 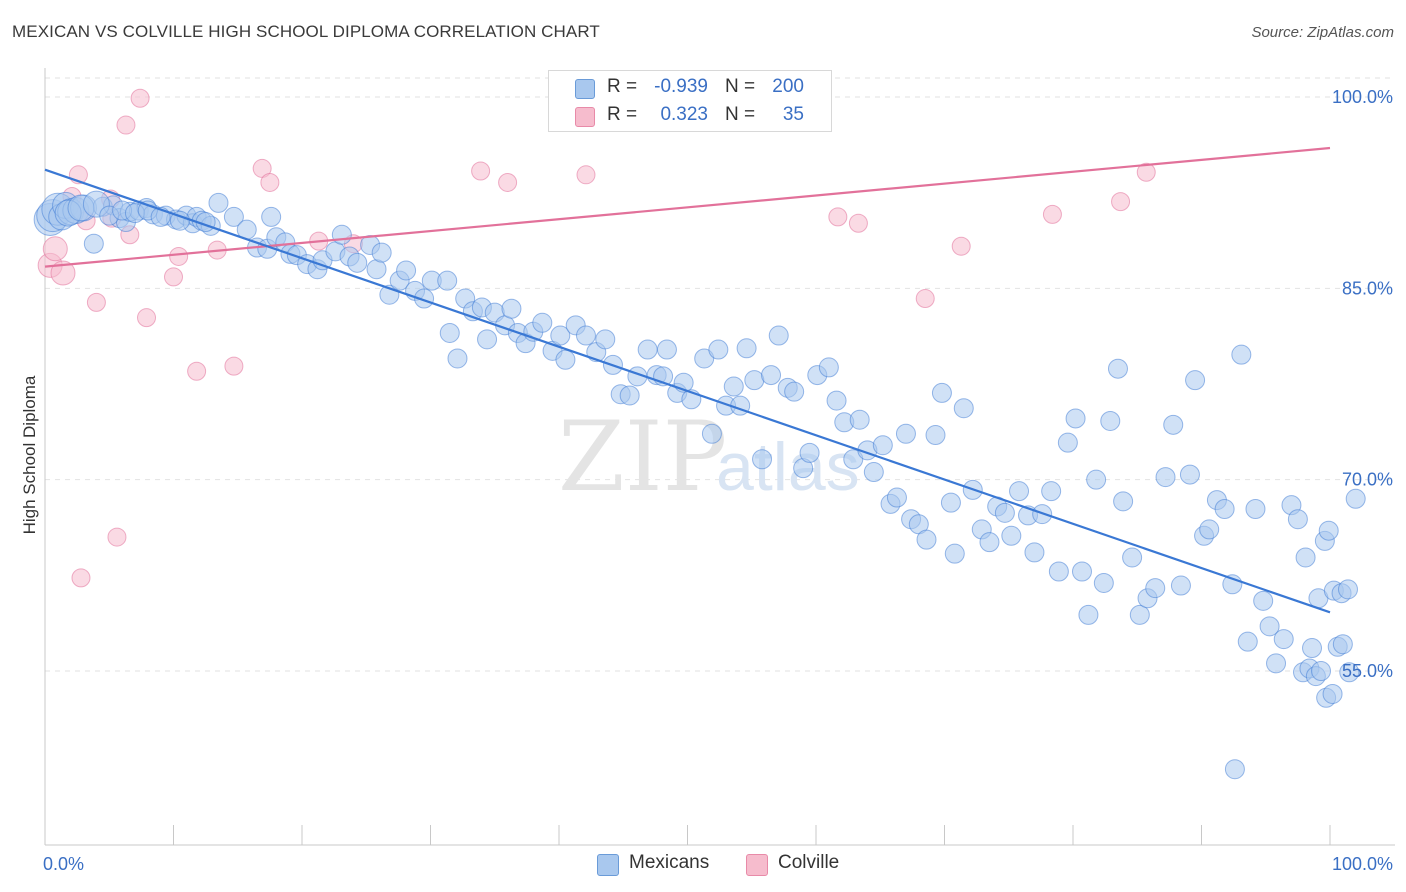 I want to click on legend-n-value: 35, so click(x=793, y=114).